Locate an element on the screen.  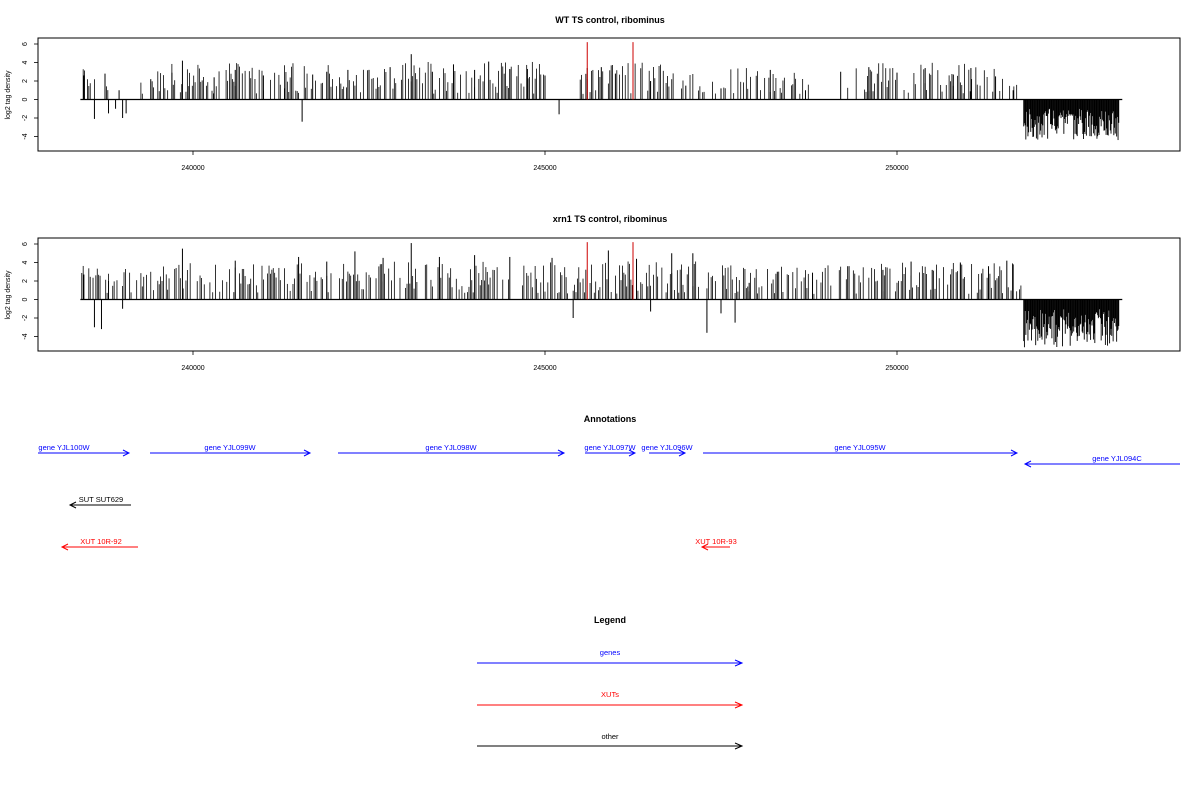
gene-label: gene YJL099W is located at coordinates (230, 447).